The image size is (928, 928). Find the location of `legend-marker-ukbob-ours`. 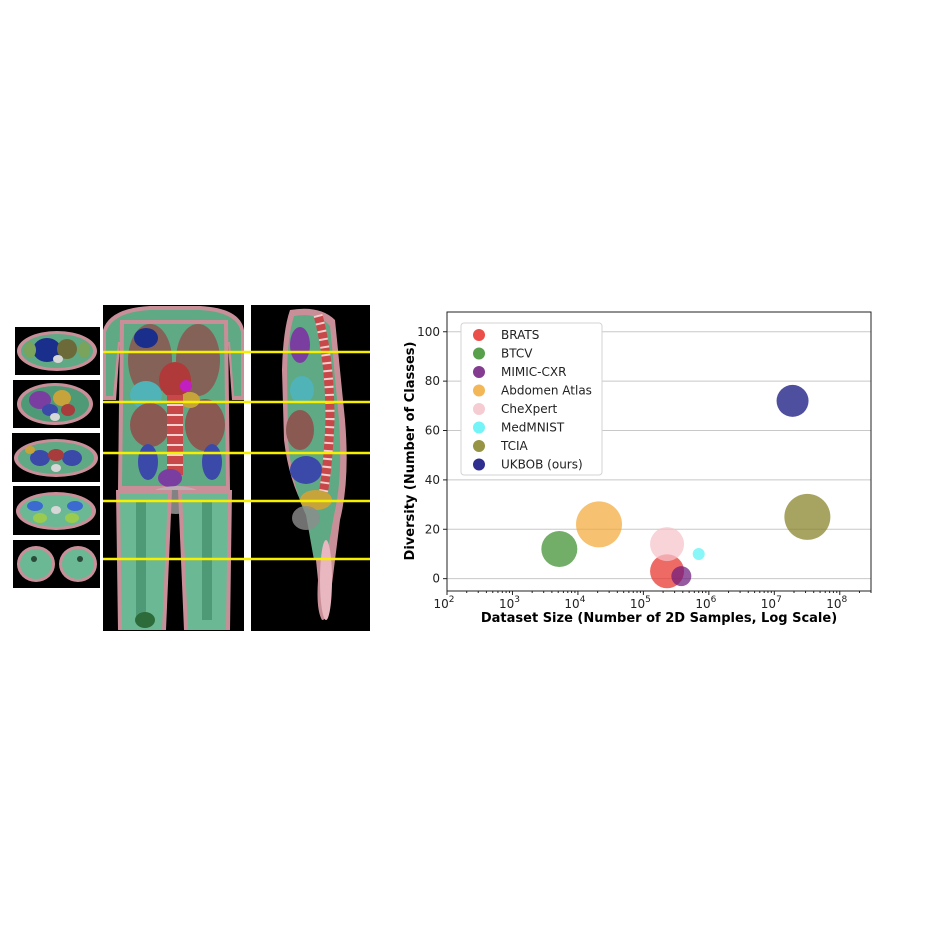

legend-marker-ukbob-ours is located at coordinates (479, 464).